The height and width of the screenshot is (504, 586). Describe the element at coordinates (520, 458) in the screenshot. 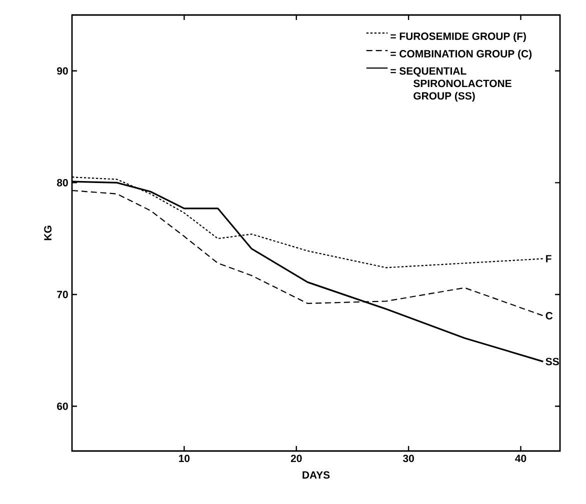

I see `x-tick-label: 40` at that location.